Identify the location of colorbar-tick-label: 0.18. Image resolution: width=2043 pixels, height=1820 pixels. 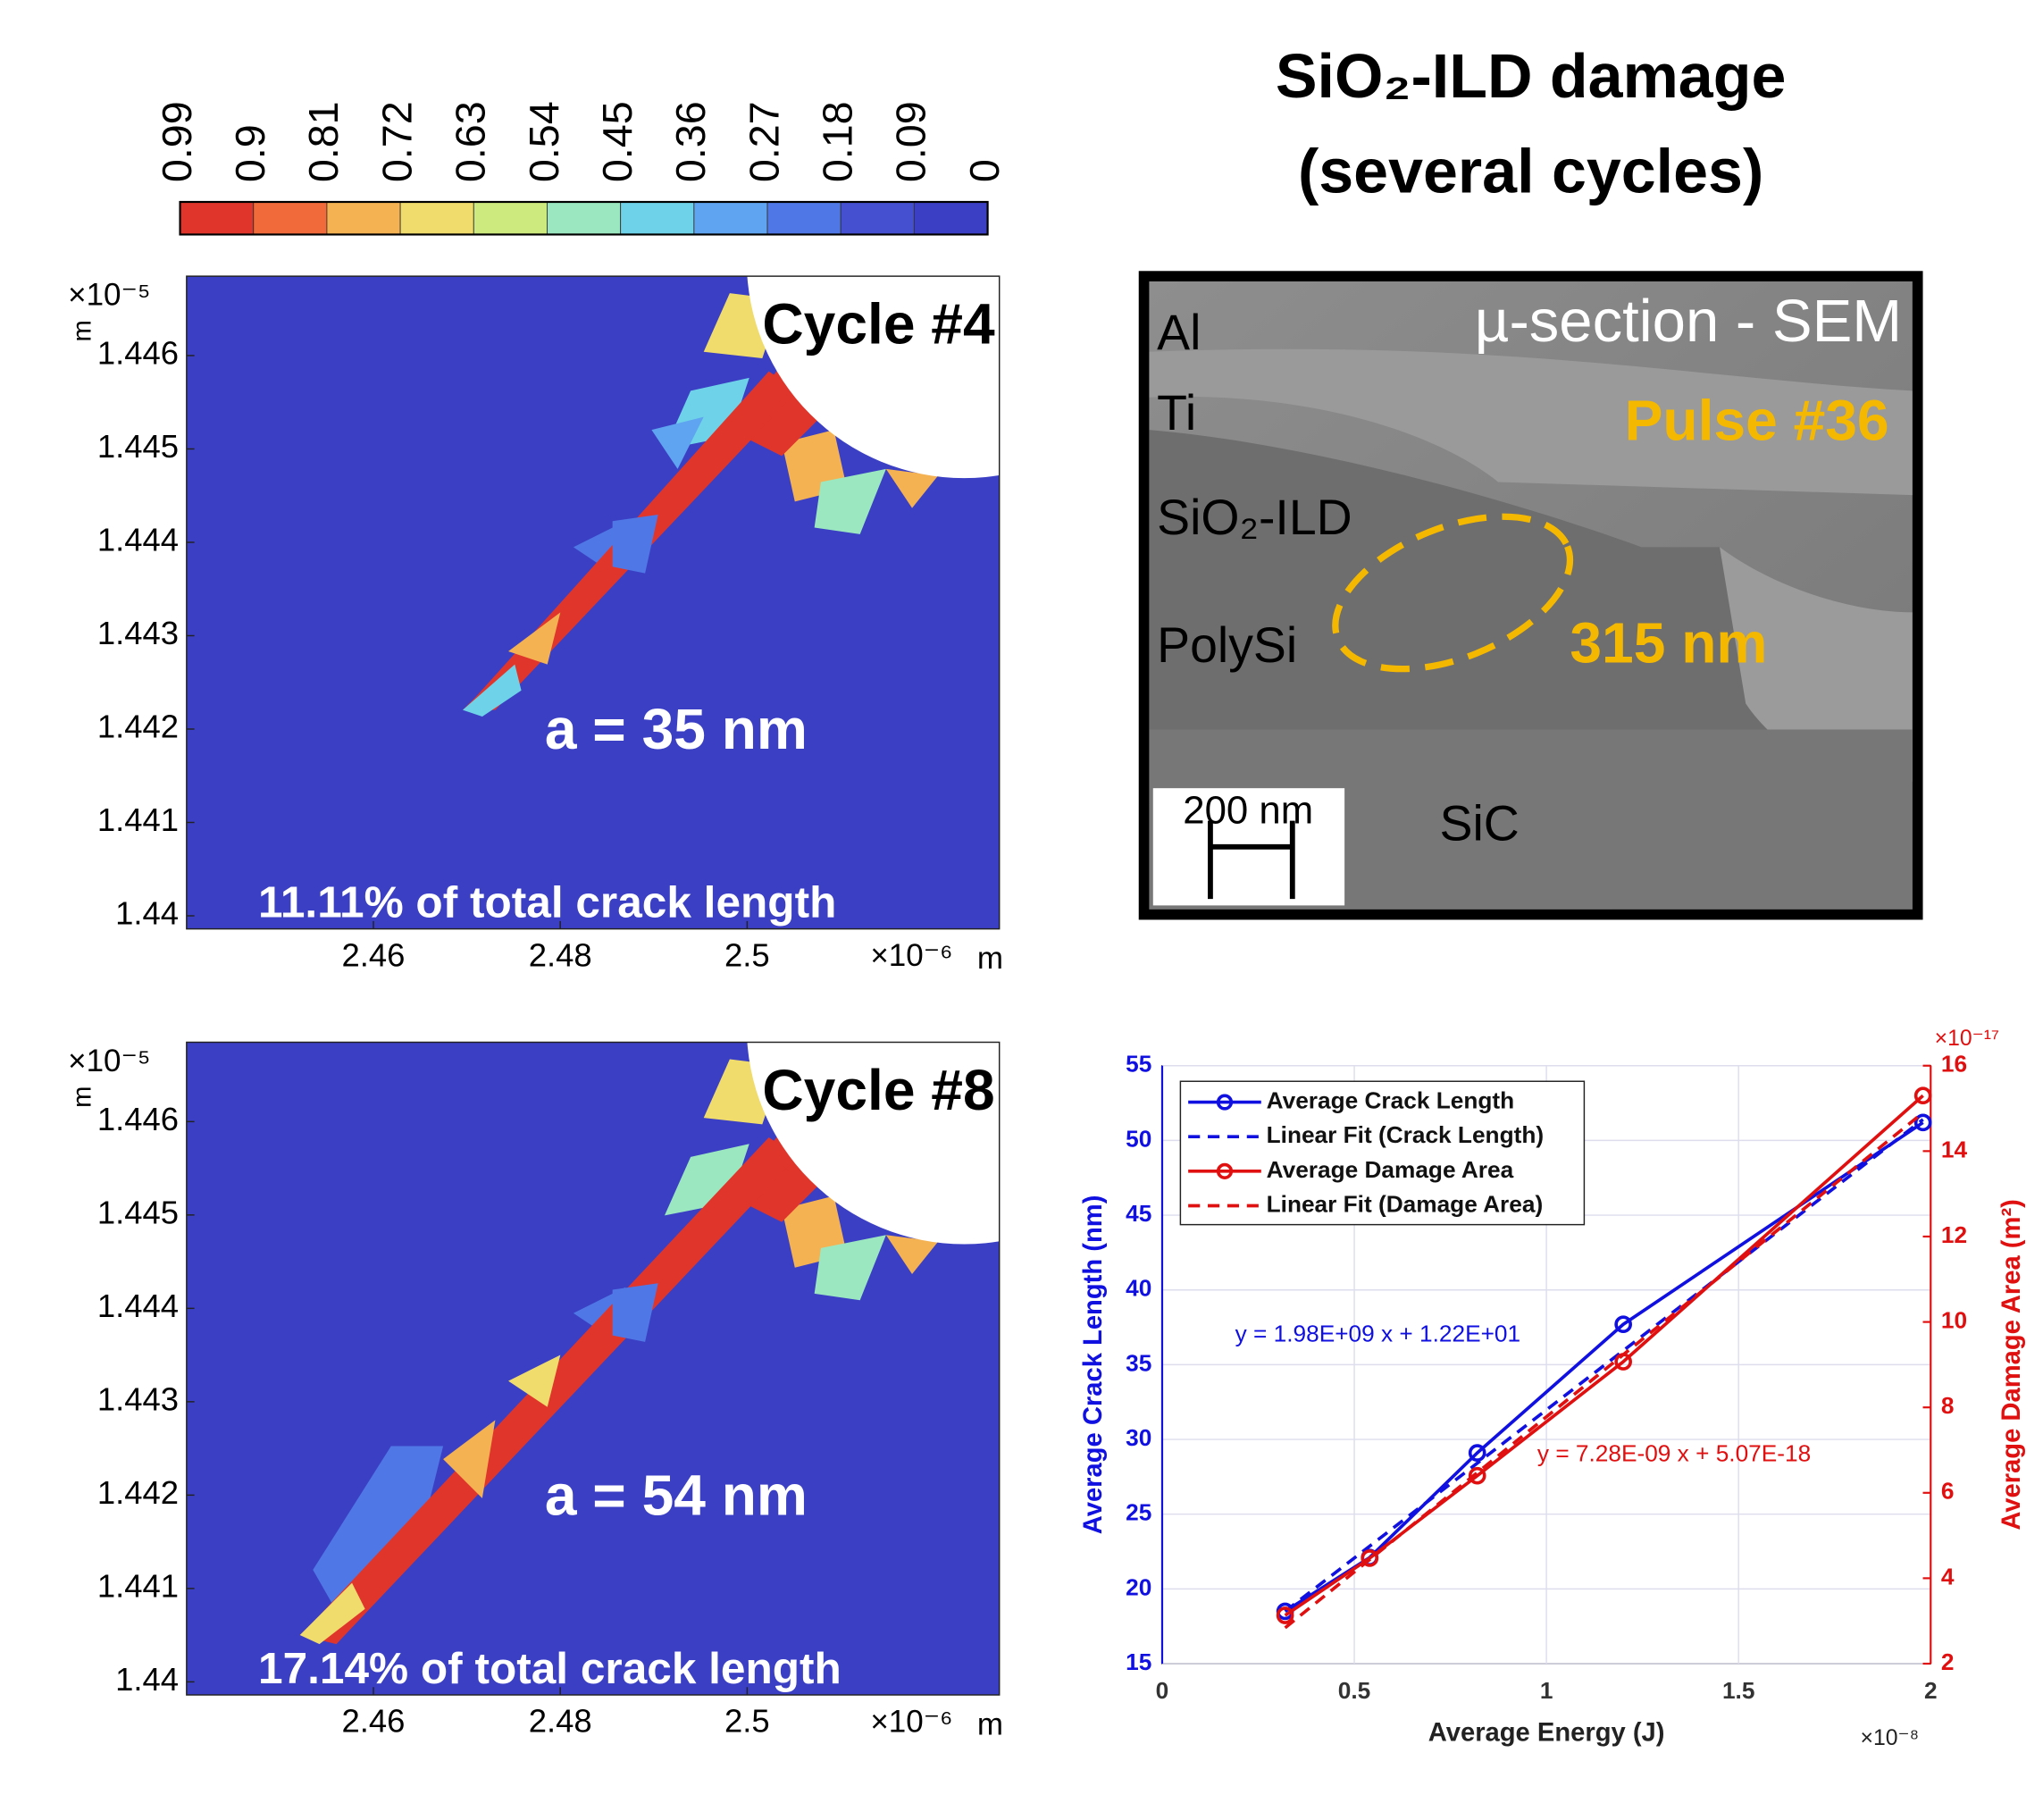
(838, 141).